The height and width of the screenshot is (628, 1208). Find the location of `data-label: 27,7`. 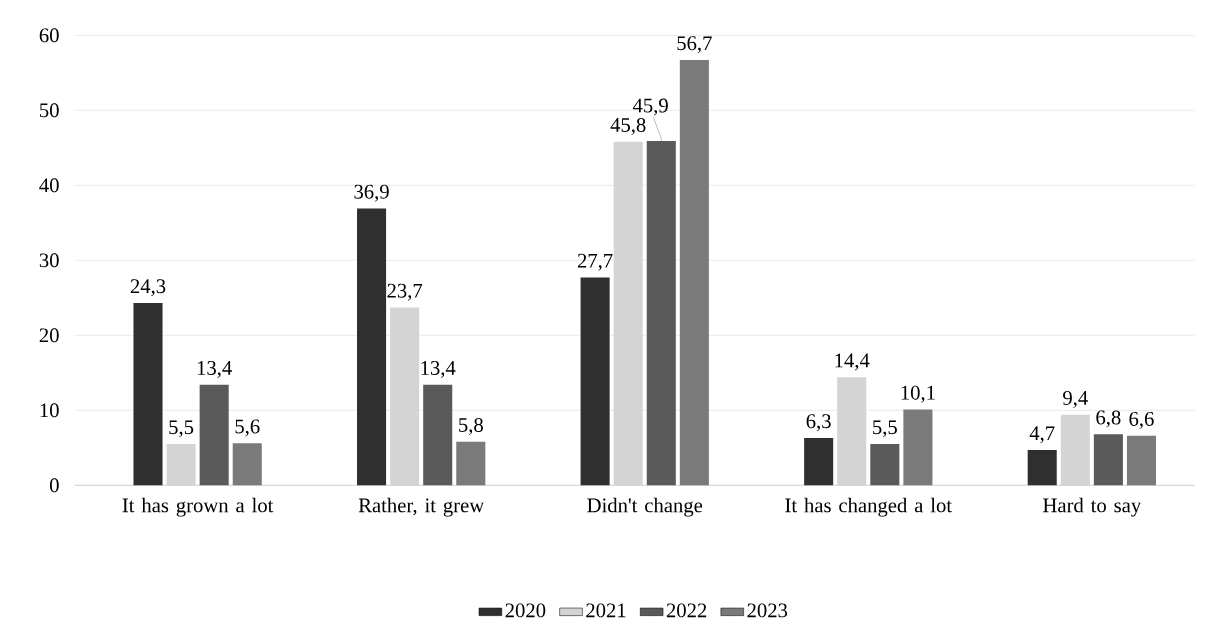

data-label: 27,7 is located at coordinates (595, 262).